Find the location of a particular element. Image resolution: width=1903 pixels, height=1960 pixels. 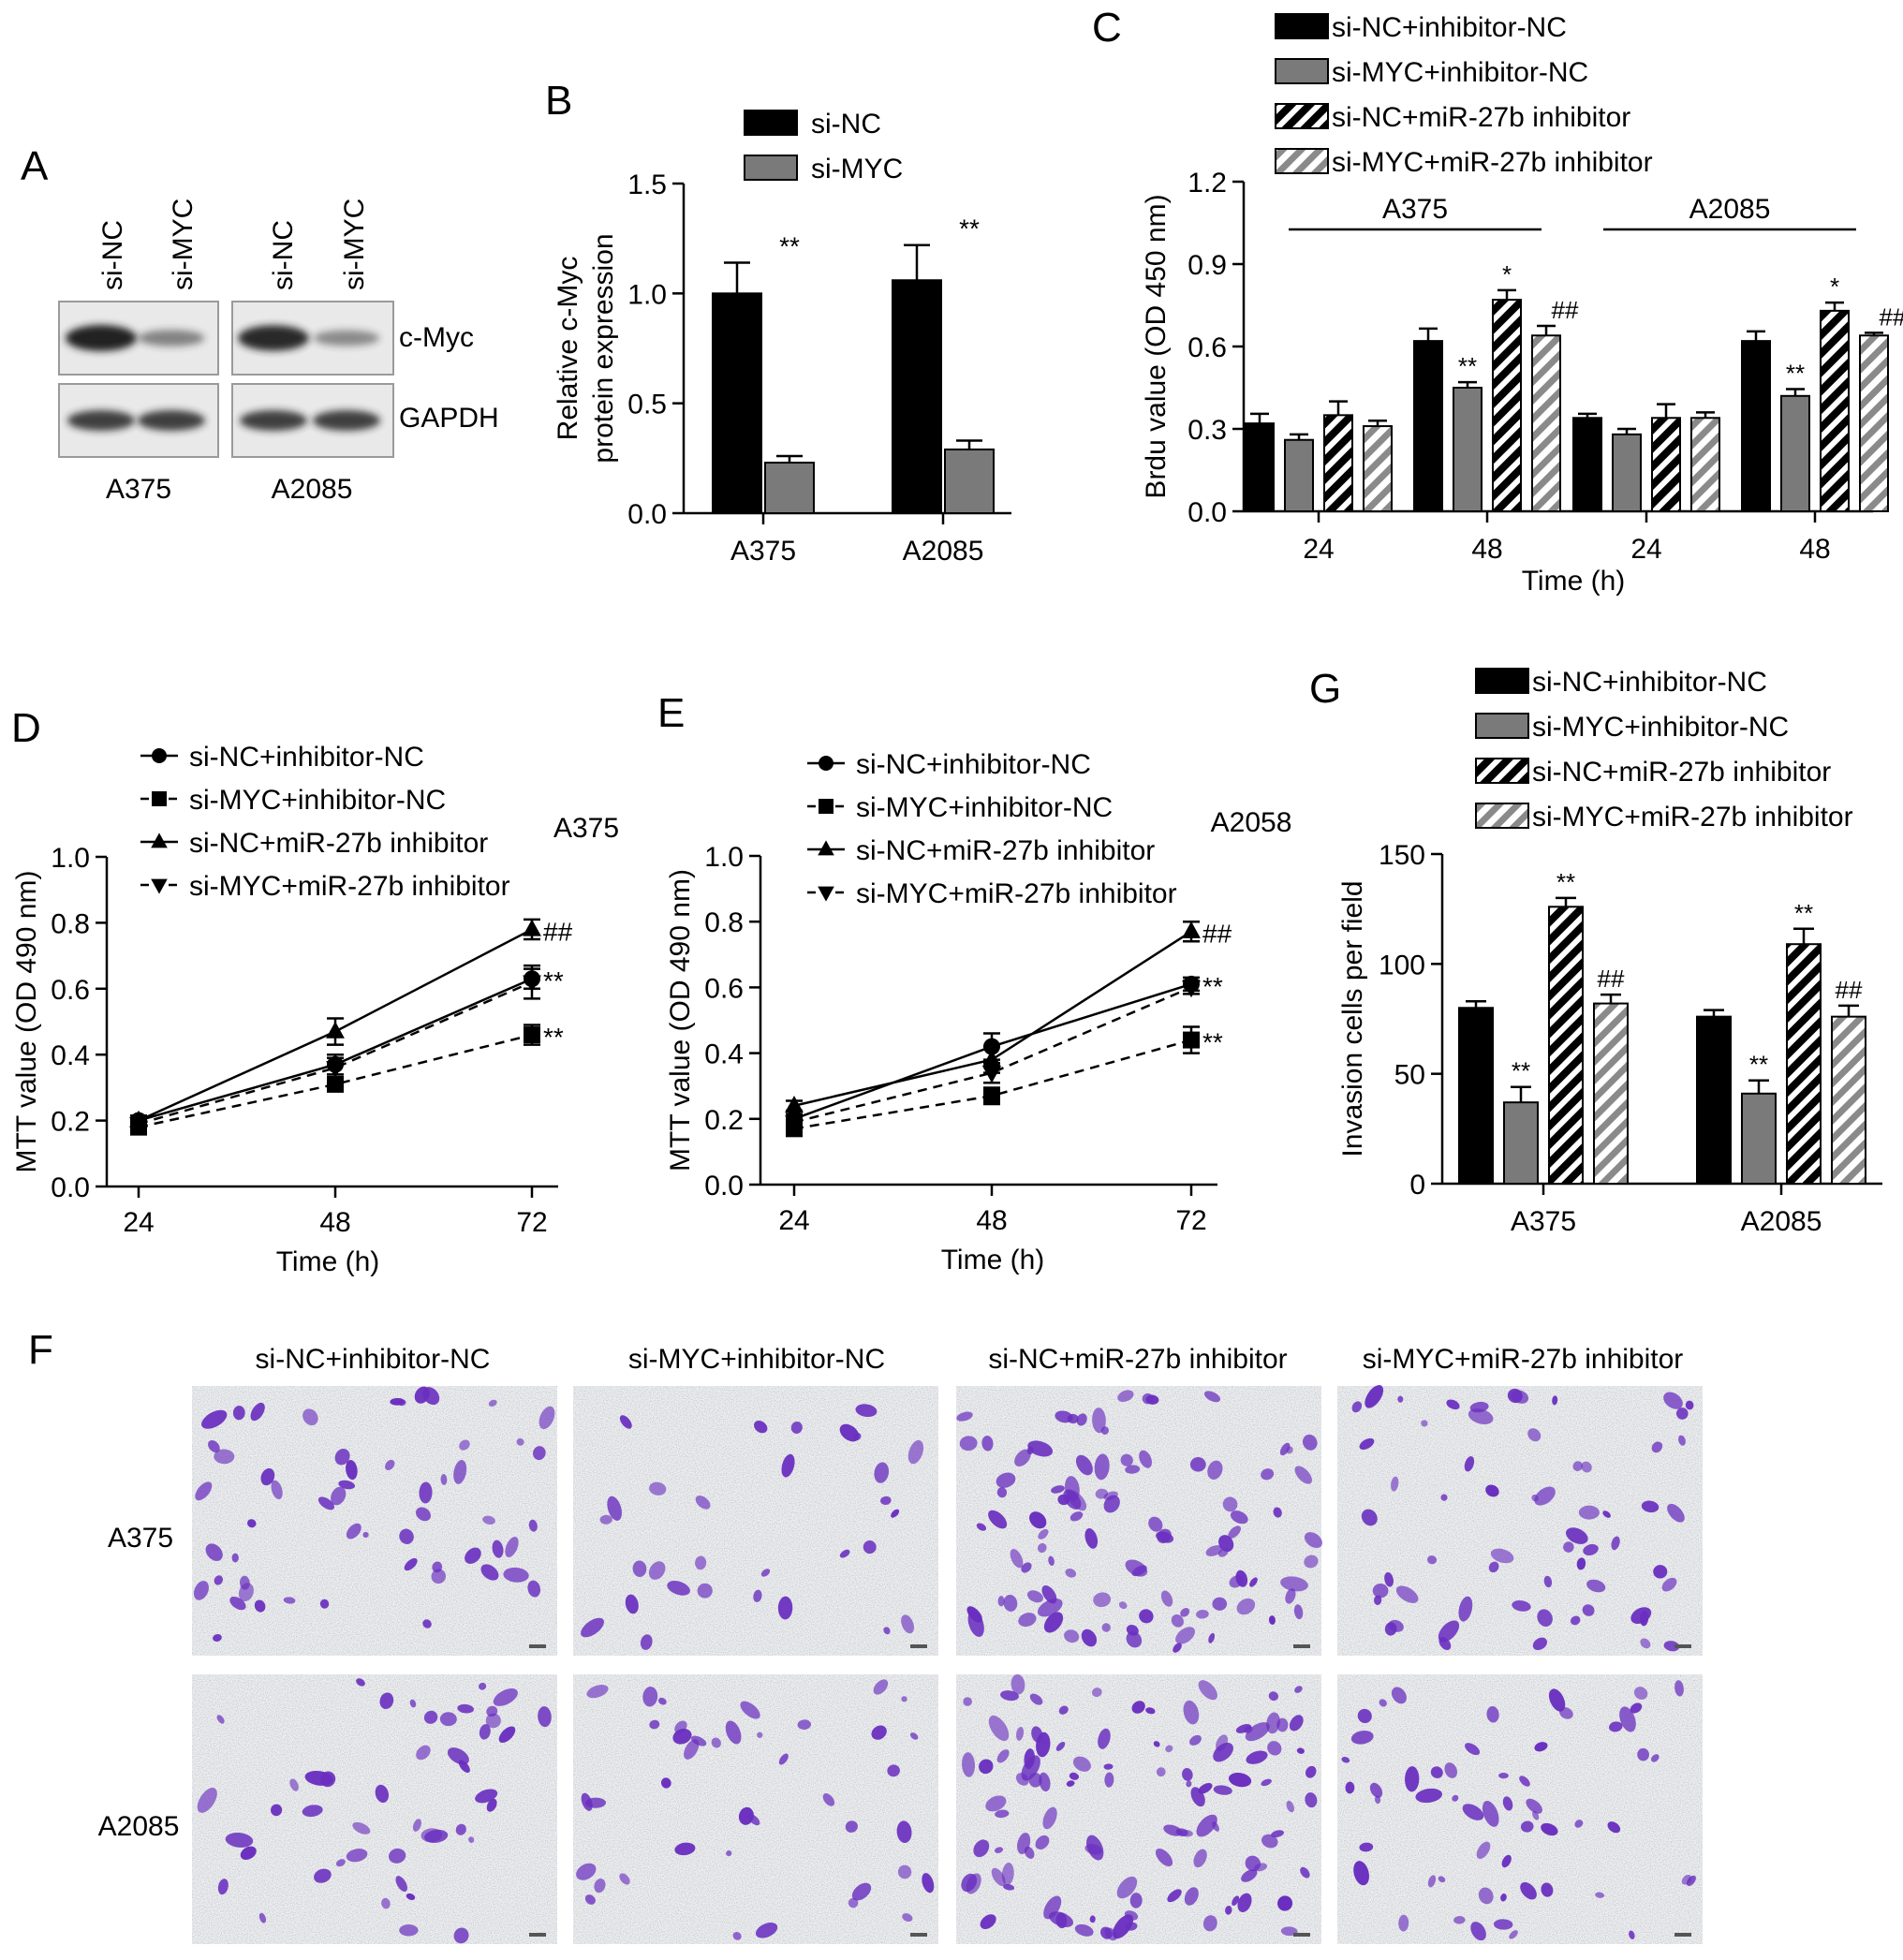

panel-letter-g: G is located at coordinates (1325, 689).